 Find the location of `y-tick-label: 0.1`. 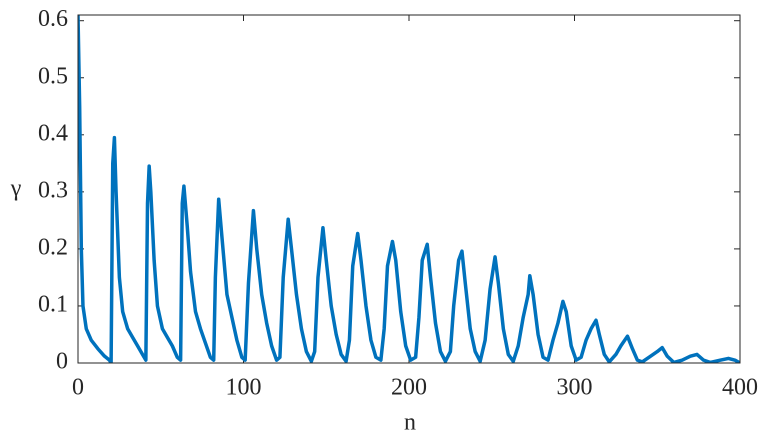

y-tick-label: 0.1 is located at coordinates (53, 304).